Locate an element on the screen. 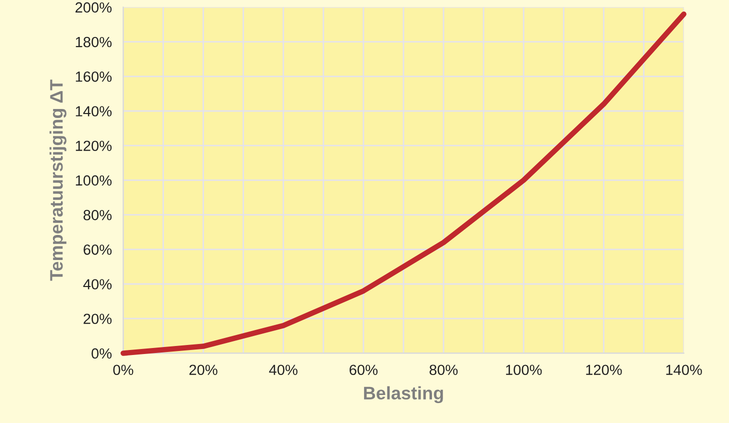 This screenshot has height=423, width=729. y-tick-label: 100% is located at coordinates (94, 180).